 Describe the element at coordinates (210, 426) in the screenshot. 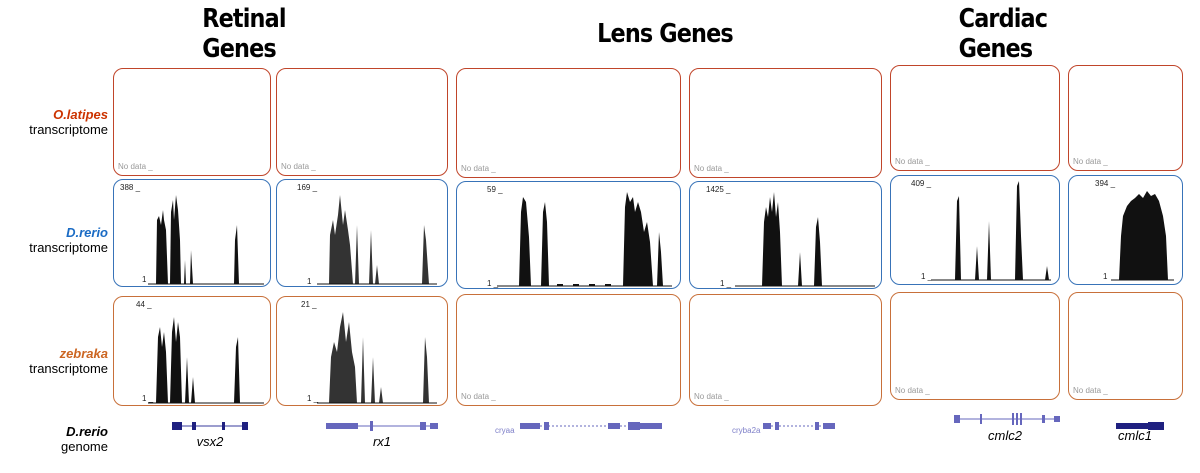

I see `vsx2-gene-model` at that location.